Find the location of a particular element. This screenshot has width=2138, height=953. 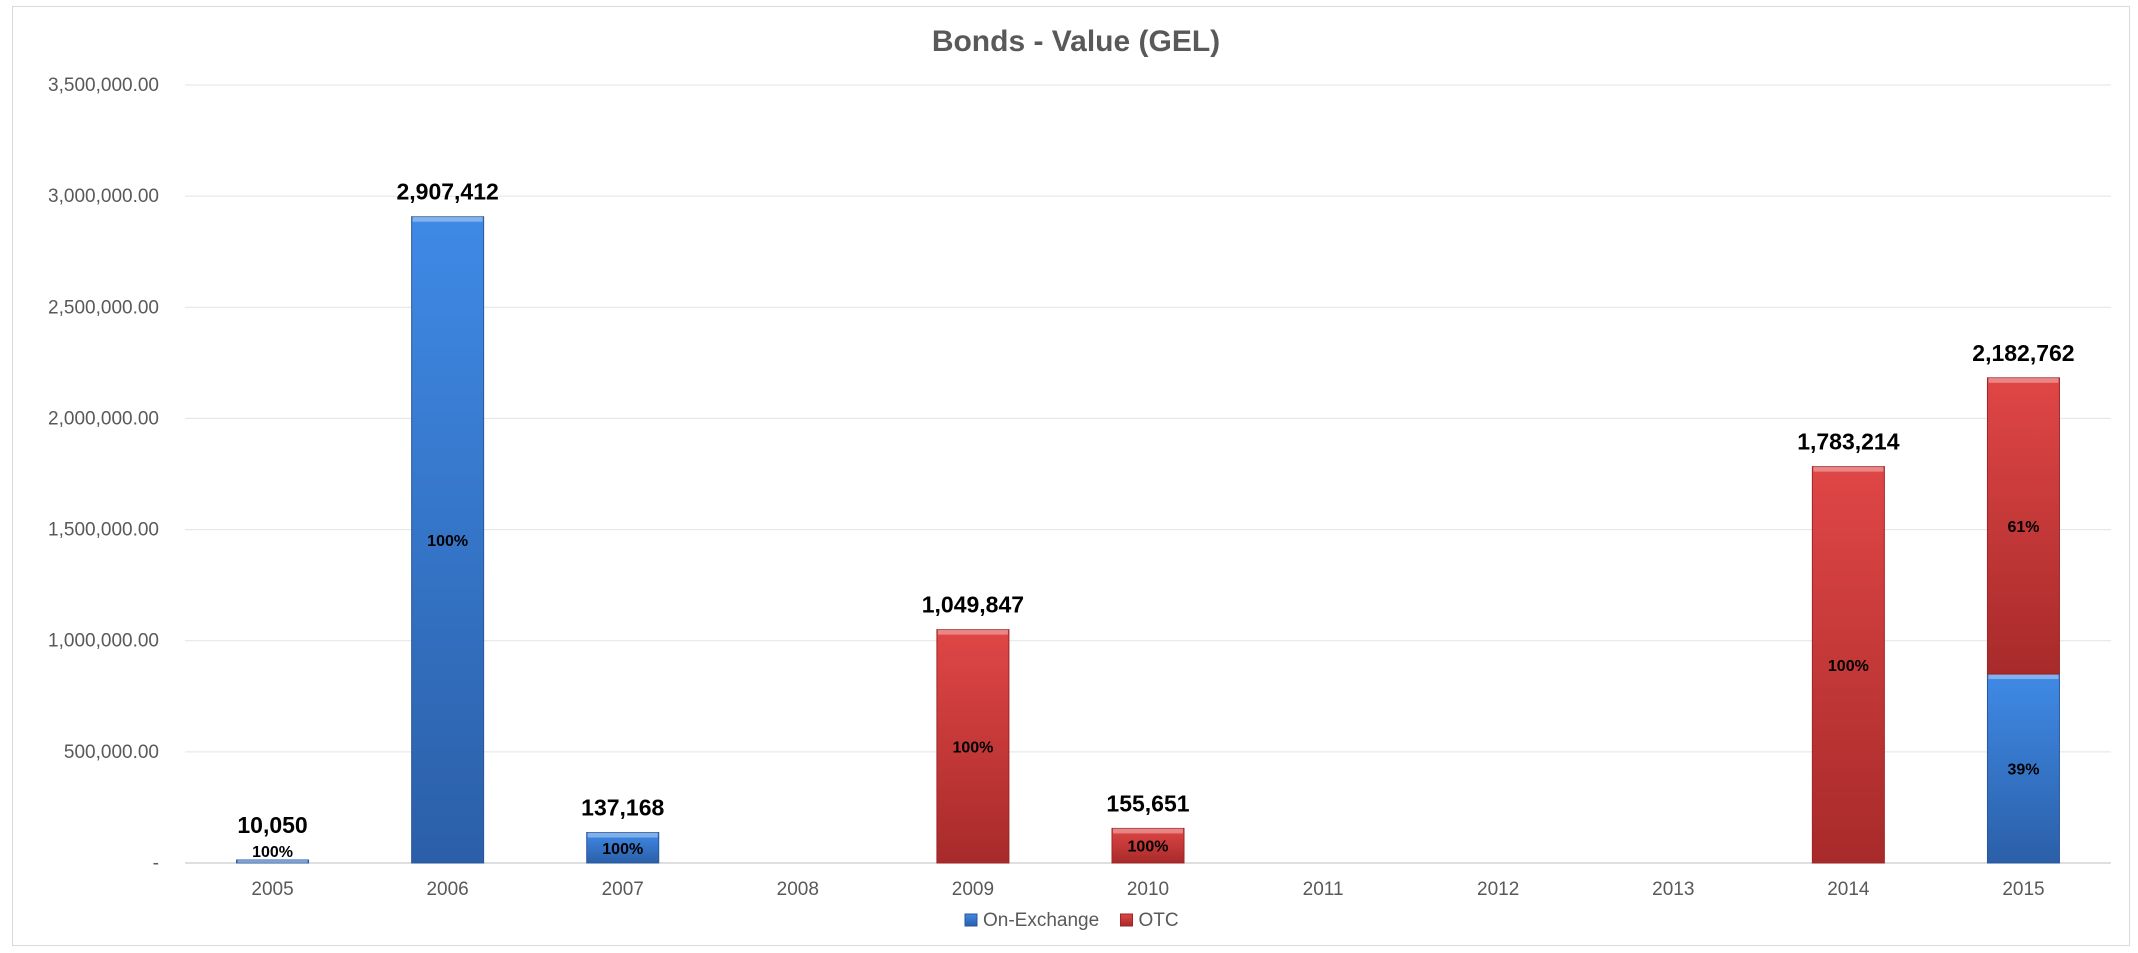

bar-total-label: 137,168 is located at coordinates (622, 808).